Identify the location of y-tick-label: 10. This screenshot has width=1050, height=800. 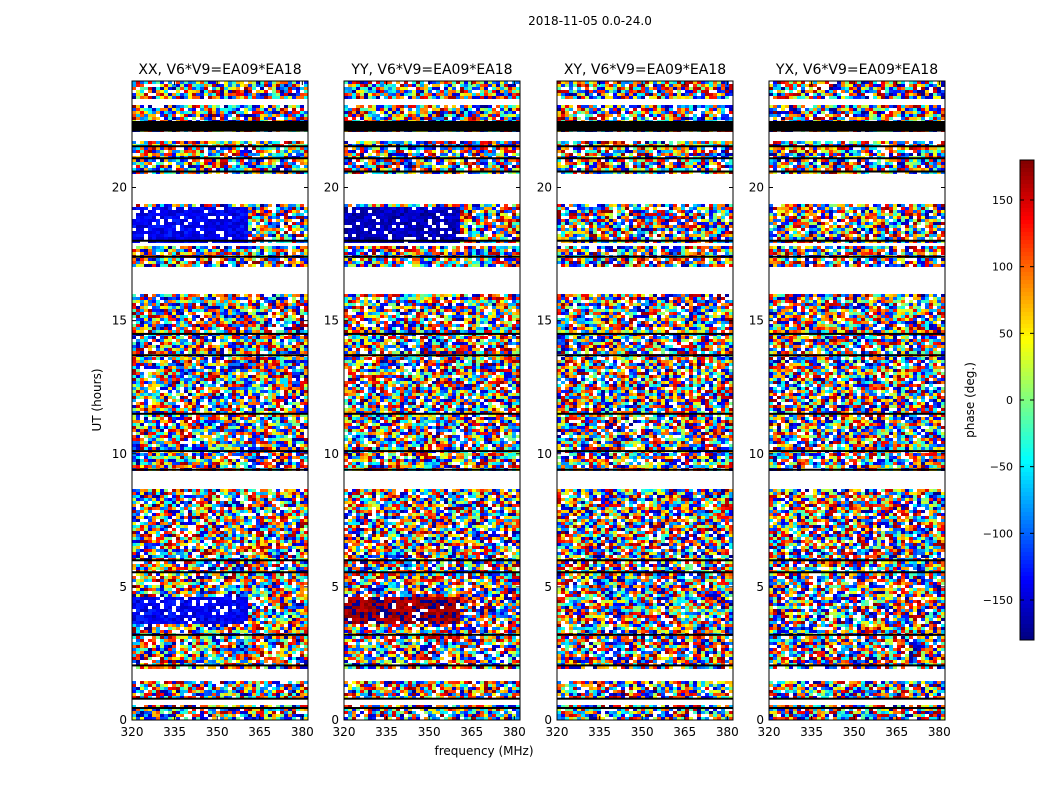
(119, 454).